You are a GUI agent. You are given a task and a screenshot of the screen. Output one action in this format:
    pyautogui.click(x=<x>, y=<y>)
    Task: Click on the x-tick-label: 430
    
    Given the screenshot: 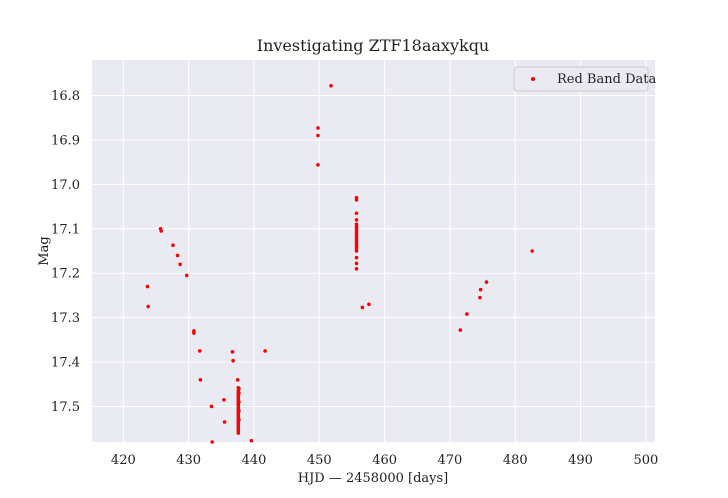 What is the action you would take?
    pyautogui.click(x=188, y=460)
    